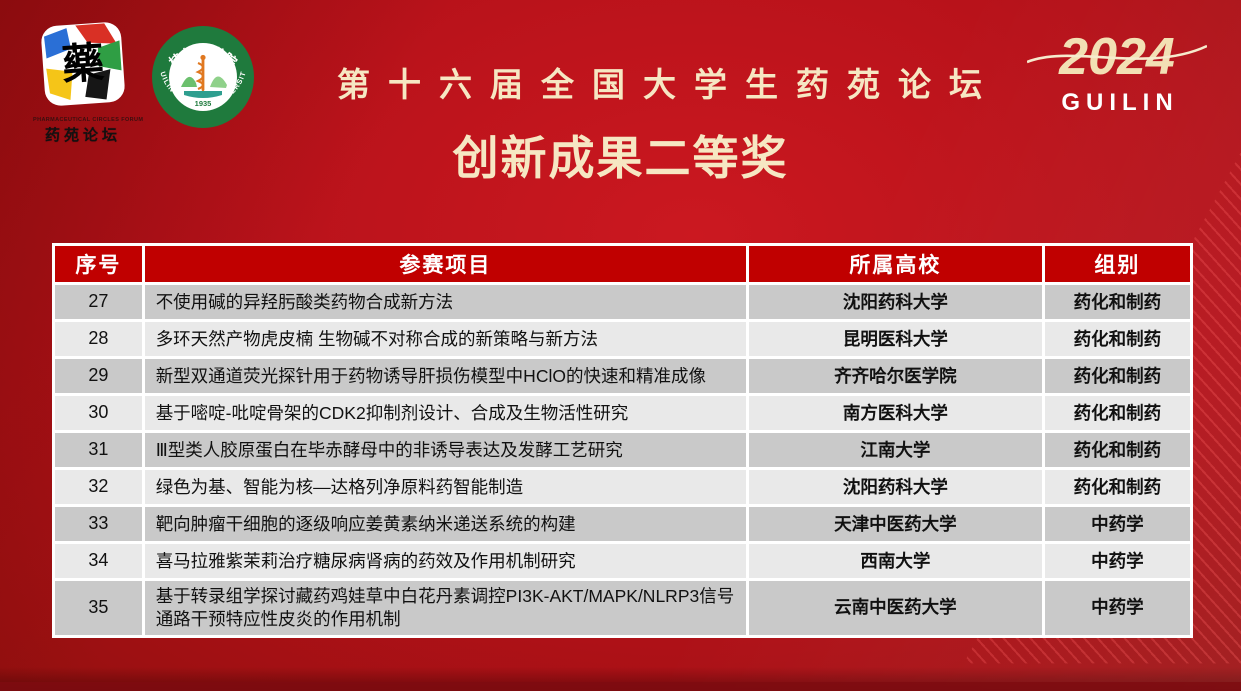 This screenshot has width=1241, height=691. I want to click on cell-project: 基于嘧啶-吡啶骨架的CDK2抑制剂设计、合成及生物活性研究, so click(445, 413).